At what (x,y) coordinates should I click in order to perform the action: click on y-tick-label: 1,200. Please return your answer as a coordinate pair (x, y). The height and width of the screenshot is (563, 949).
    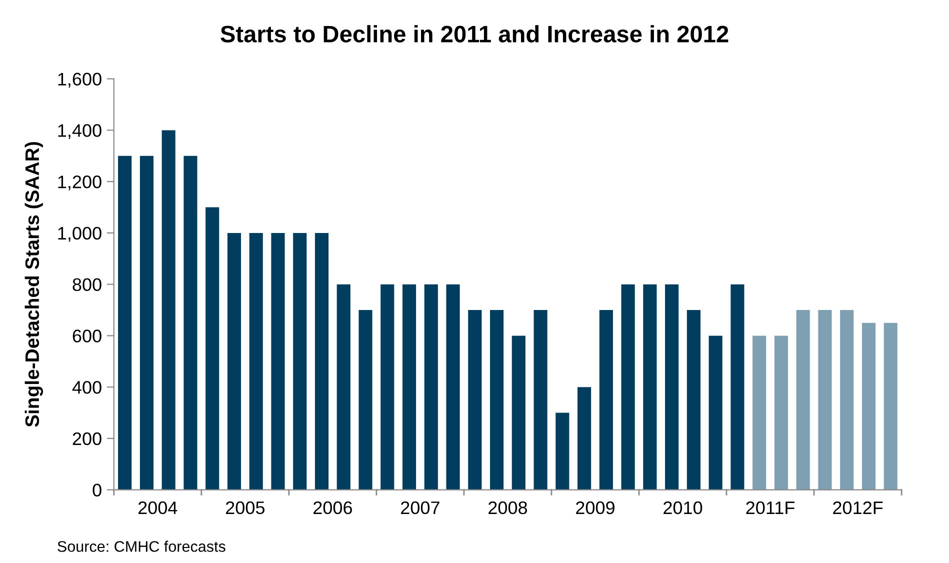
    Looking at the image, I should click on (80, 183).